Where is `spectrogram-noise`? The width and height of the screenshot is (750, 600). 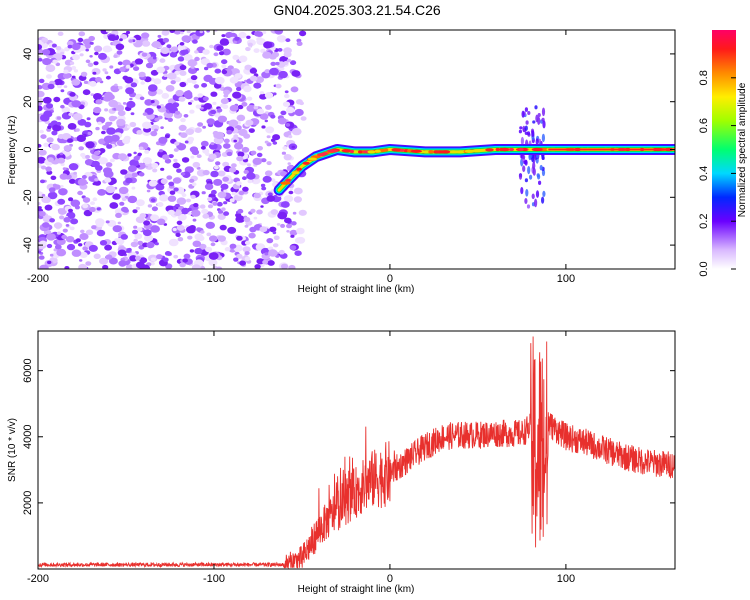 spectrogram-noise is located at coordinates (172, 149).